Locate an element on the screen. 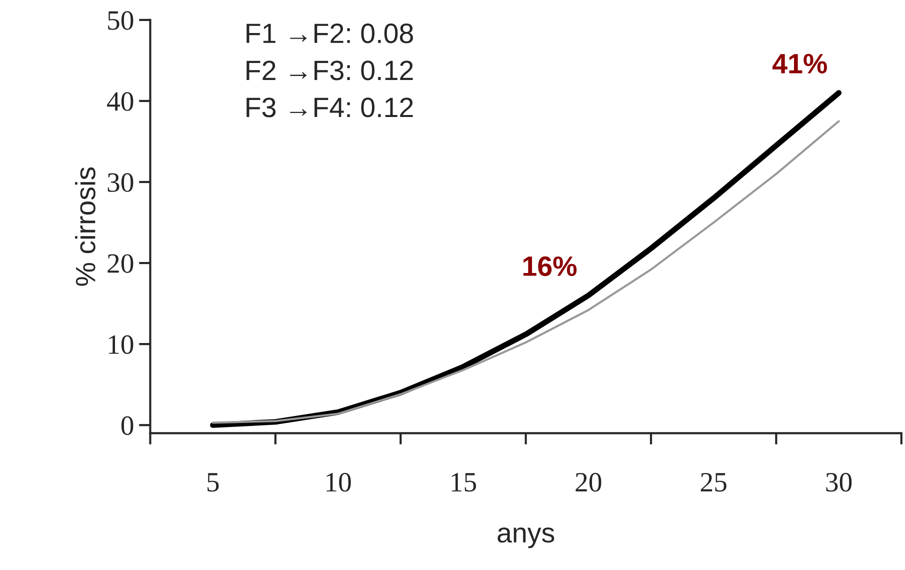  annotation: F2 →F3: 0.12 is located at coordinates (329, 70).